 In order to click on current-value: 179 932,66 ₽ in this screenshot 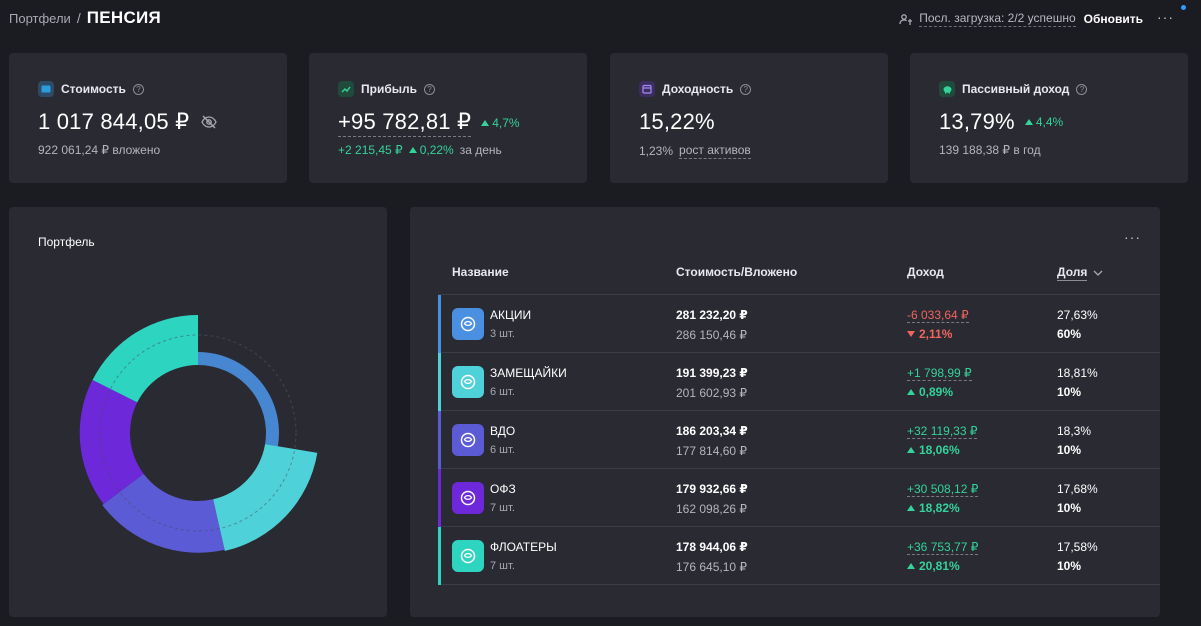, I will do `click(712, 489)`.